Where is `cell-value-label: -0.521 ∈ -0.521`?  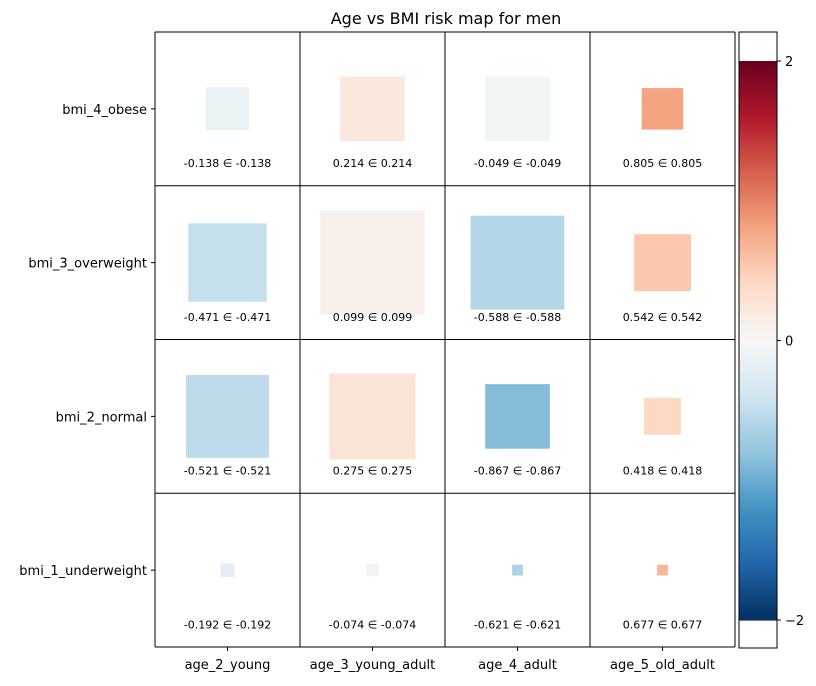
cell-value-label: -0.521 ∈ -0.521 is located at coordinates (228, 471).